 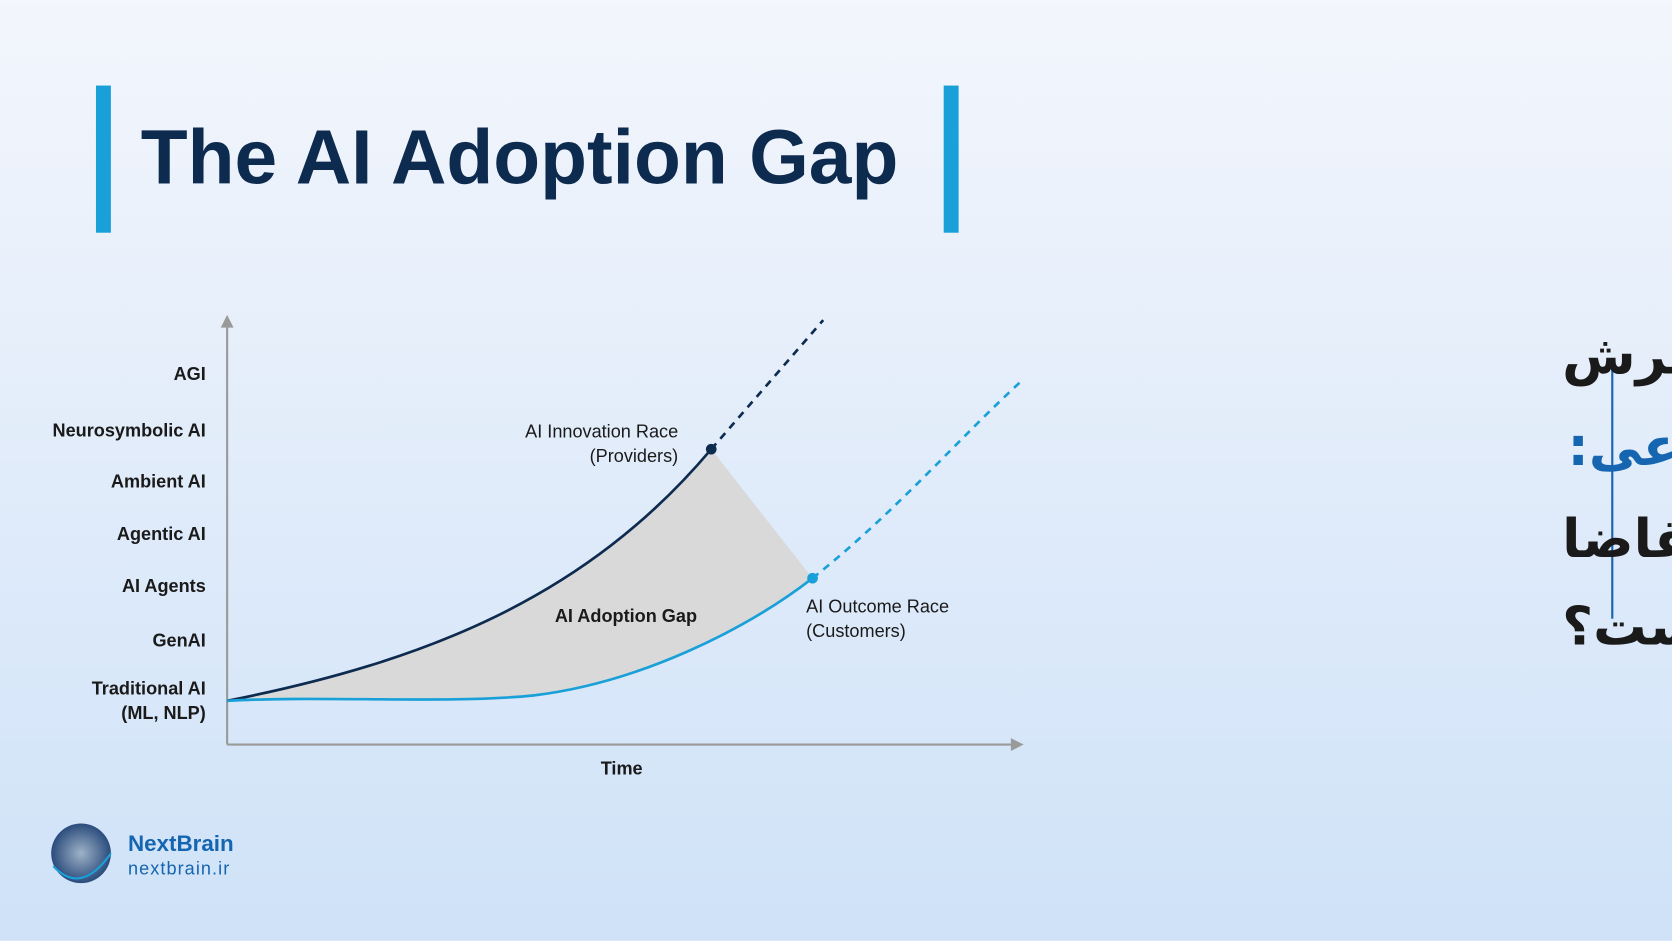 I want to click on y-label: AGI, so click(x=190, y=374).